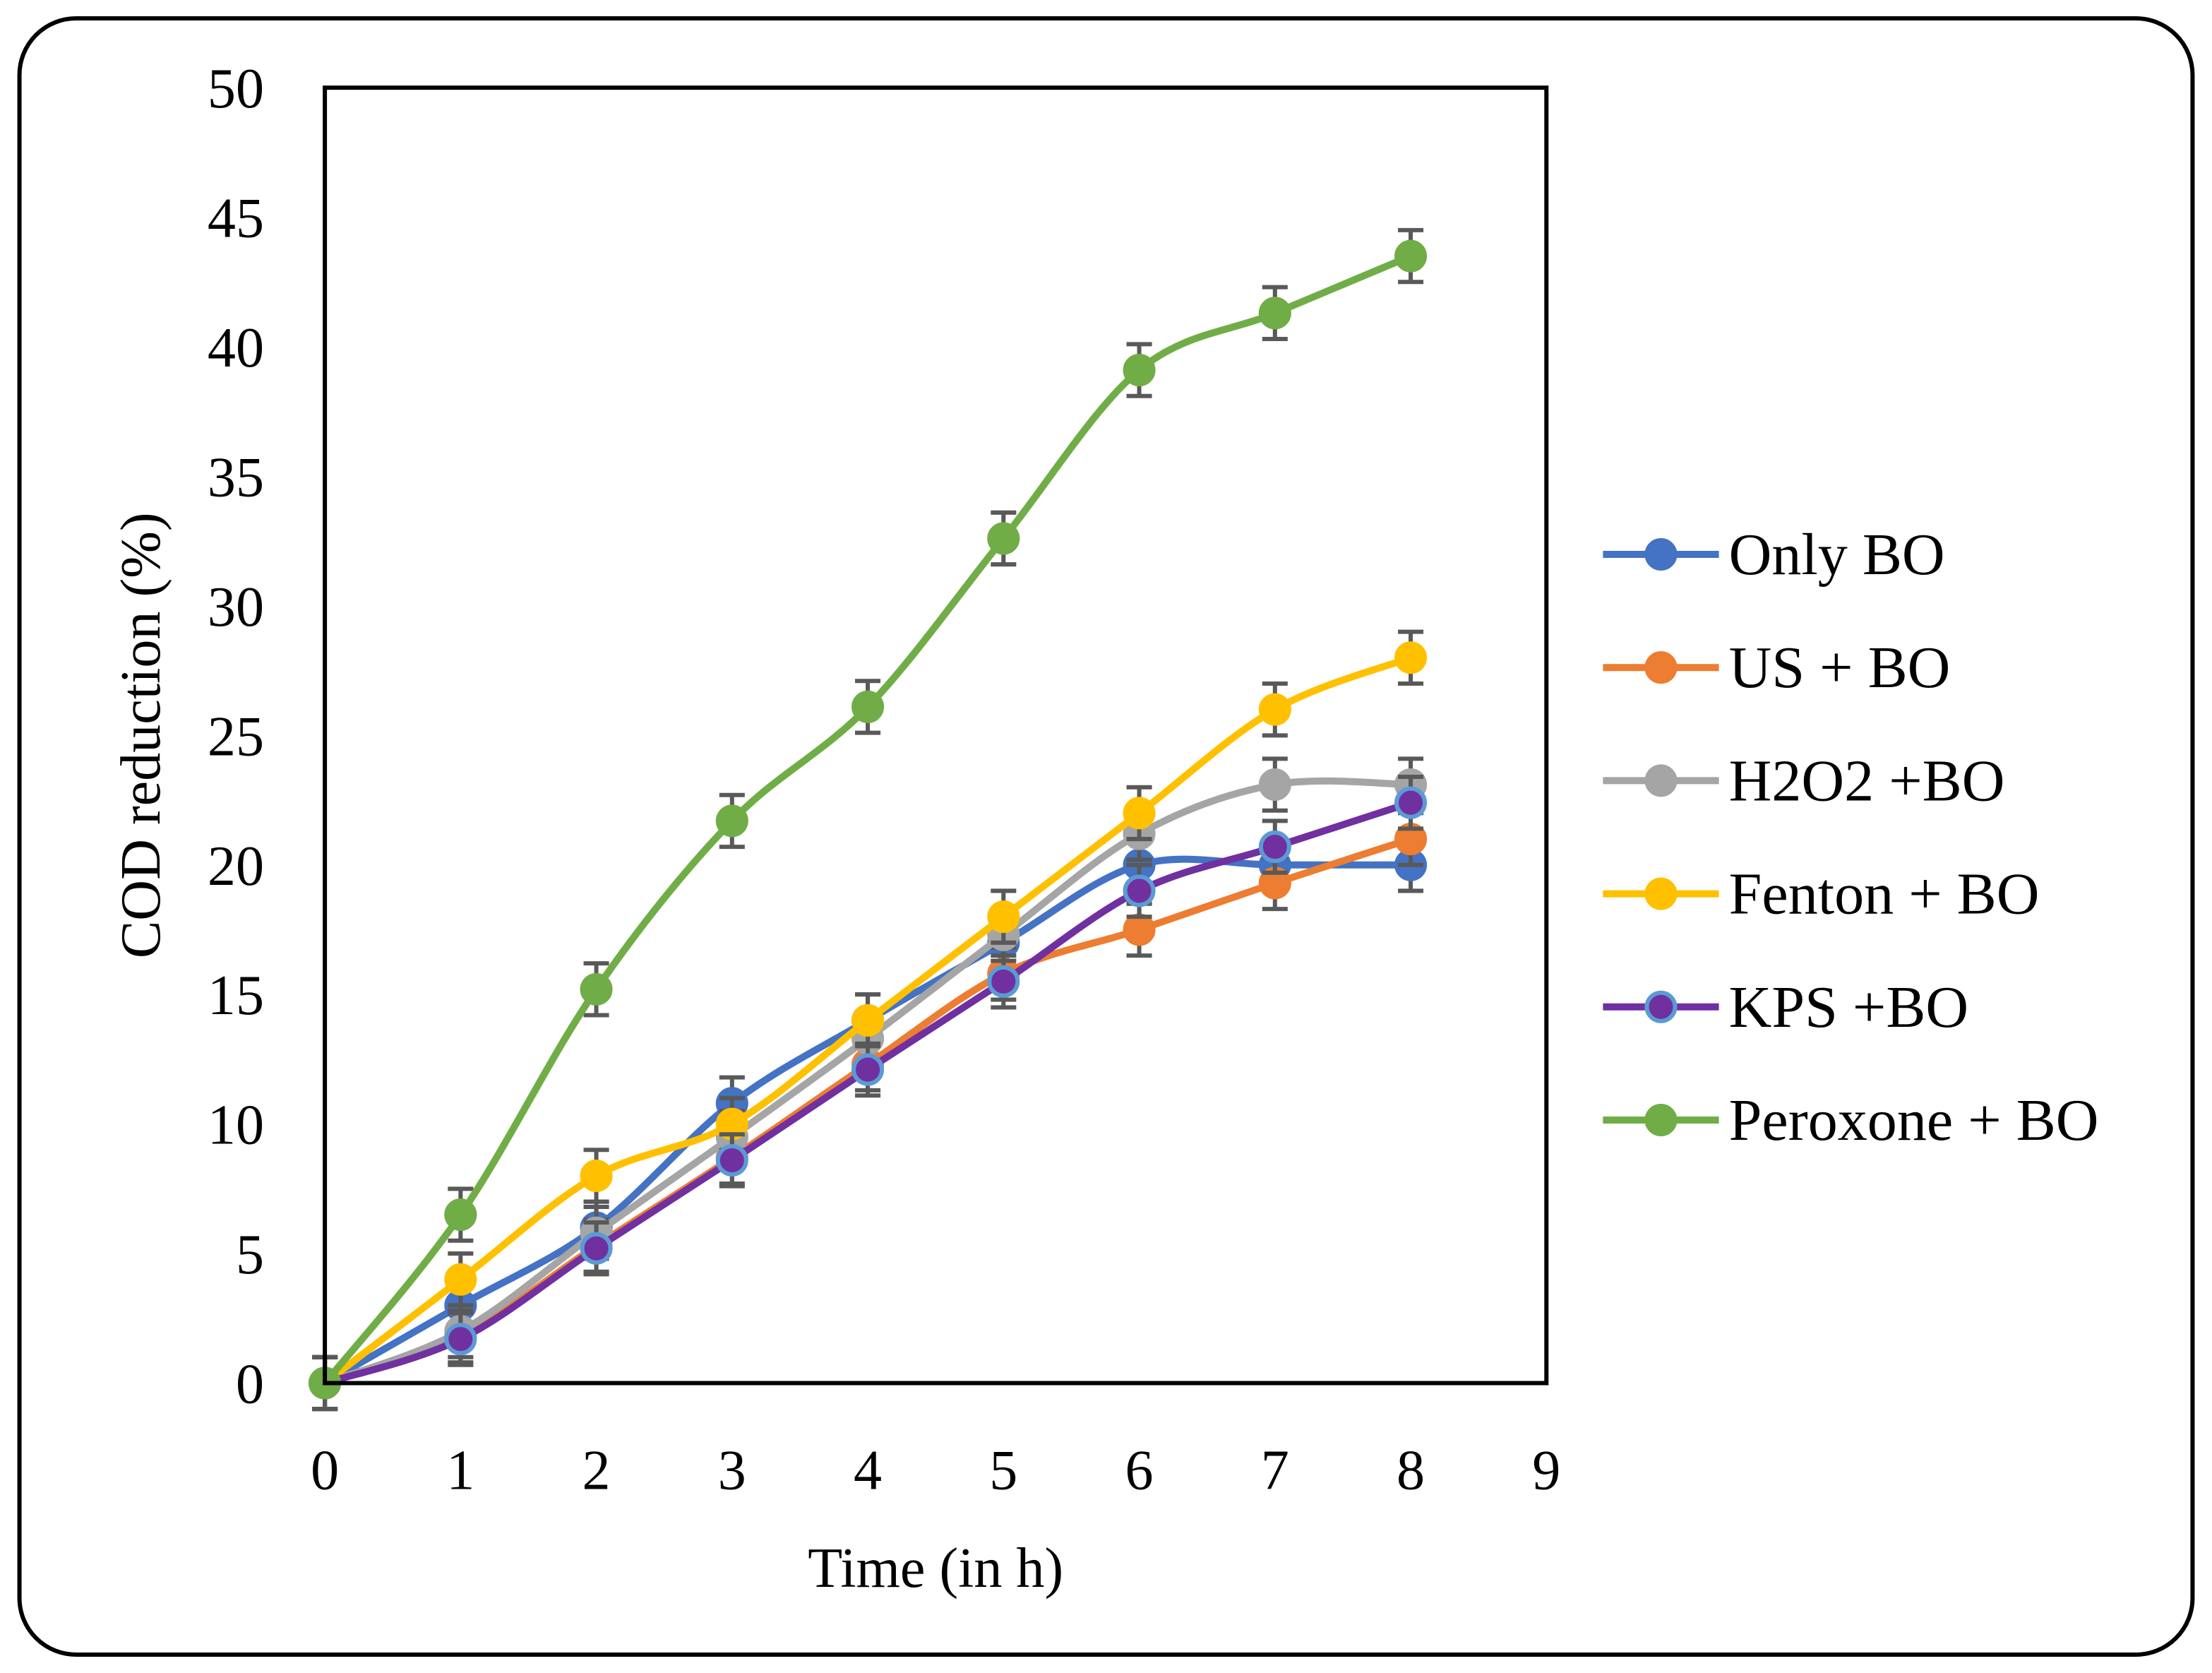  I want to click on x-tick-label: 2, so click(596, 1471).